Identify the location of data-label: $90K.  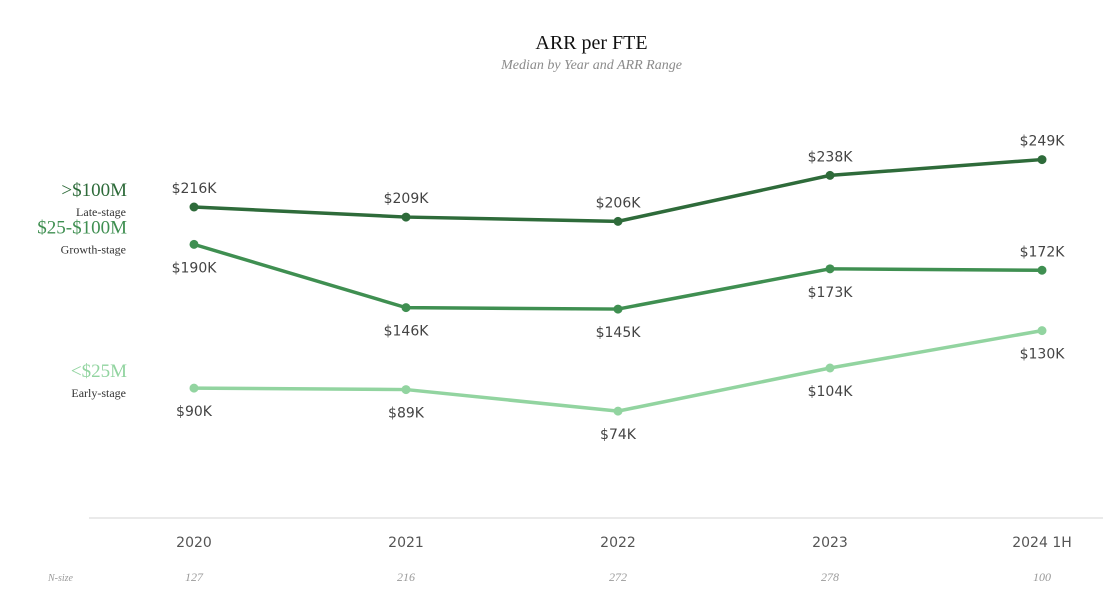
(194, 412).